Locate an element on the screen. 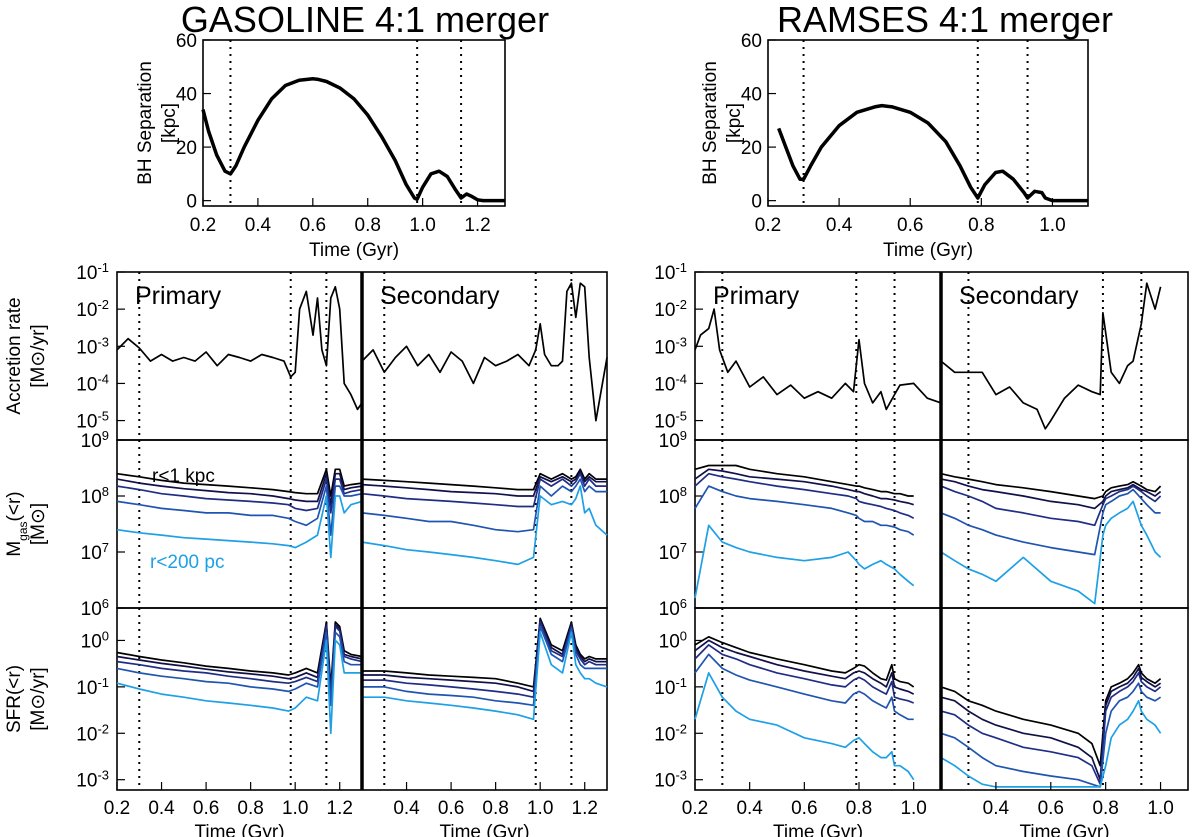  y-tick-label: 0 is located at coordinates (756, 202).